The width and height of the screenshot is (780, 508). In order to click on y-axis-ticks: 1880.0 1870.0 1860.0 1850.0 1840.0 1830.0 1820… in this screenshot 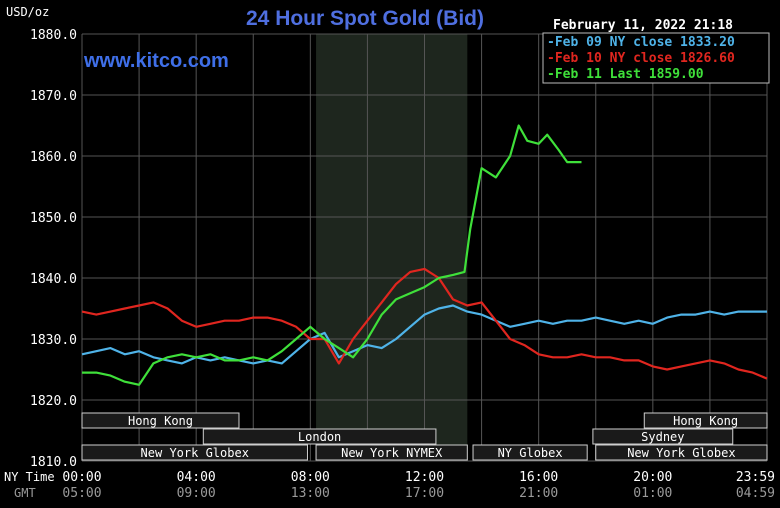, I will do `click(53, 249)`.